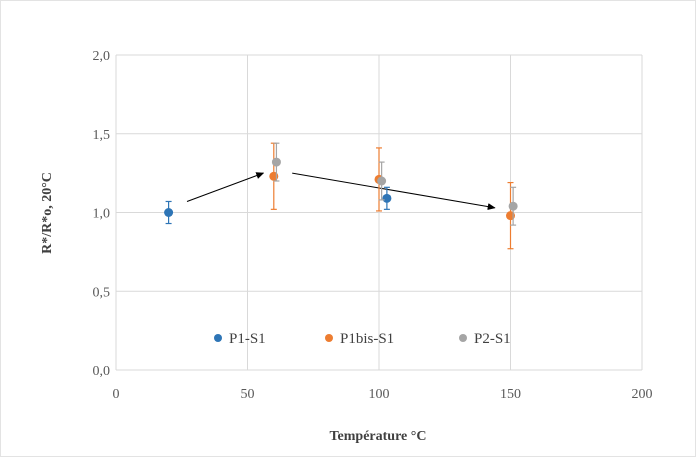 This screenshot has width=696, height=458. Describe the element at coordinates (379, 394) in the screenshot. I see `x-tick-label: 100` at that location.